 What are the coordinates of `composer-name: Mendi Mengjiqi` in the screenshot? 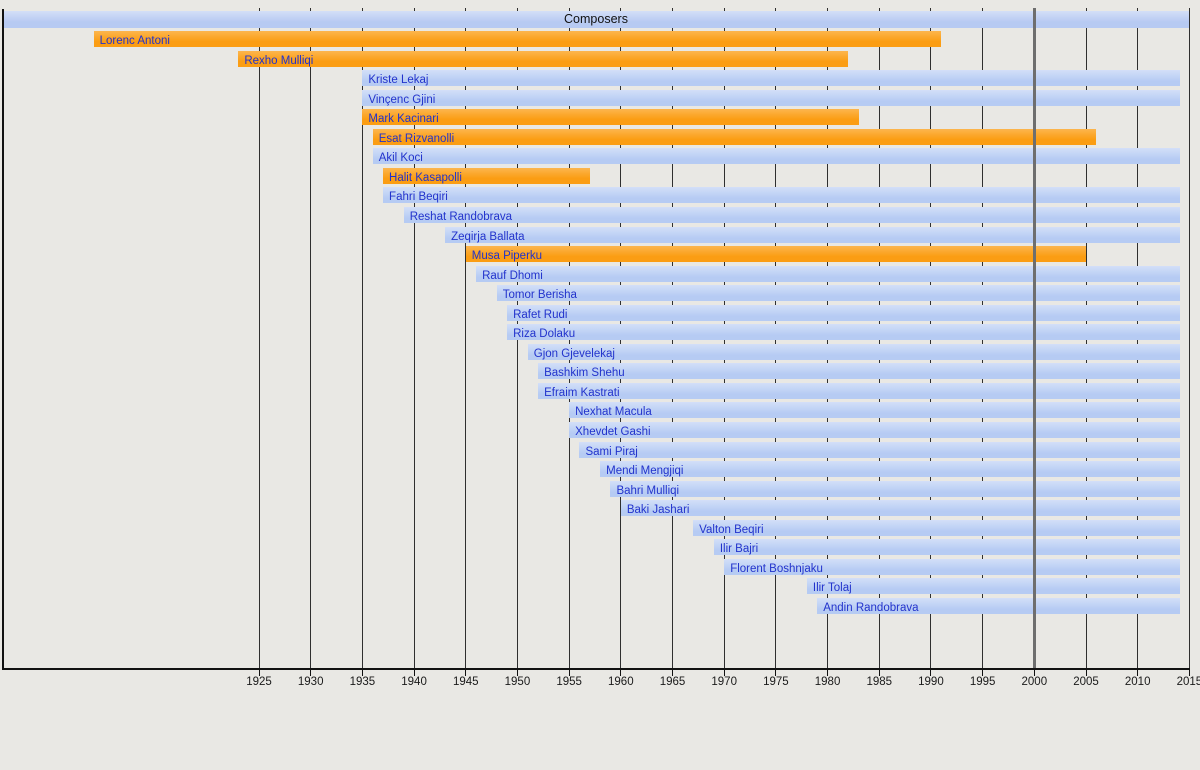 It's located at (645, 471).